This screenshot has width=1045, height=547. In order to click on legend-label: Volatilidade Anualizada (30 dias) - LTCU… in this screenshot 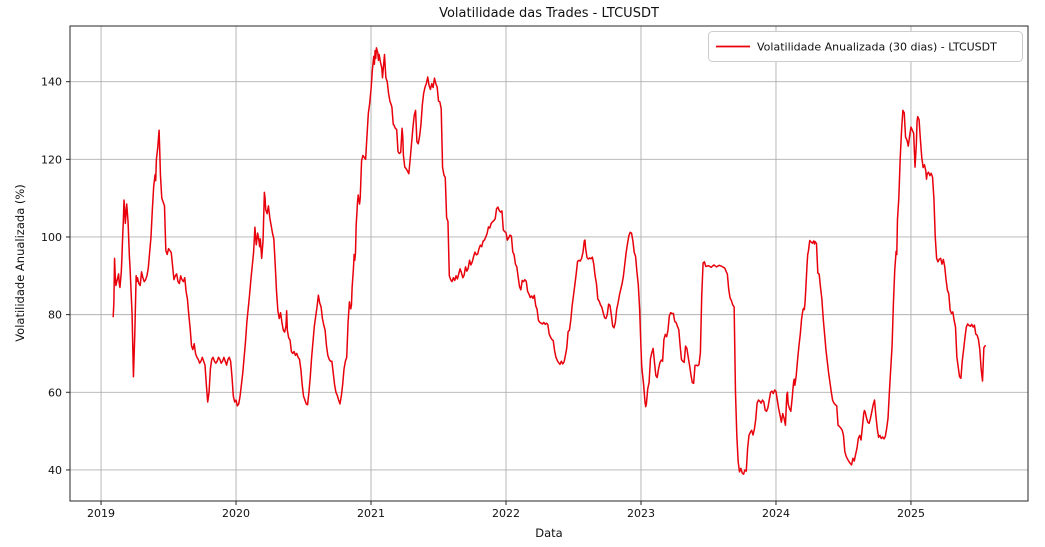, I will do `click(877, 47)`.